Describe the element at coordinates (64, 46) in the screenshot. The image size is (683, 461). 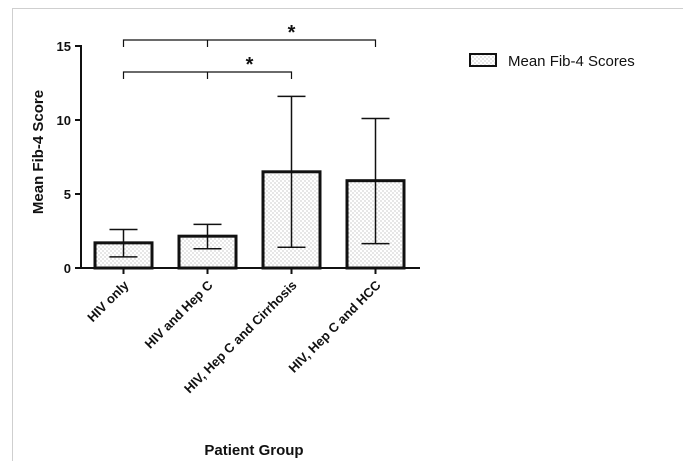
I see `y-tick-label: 15` at that location.